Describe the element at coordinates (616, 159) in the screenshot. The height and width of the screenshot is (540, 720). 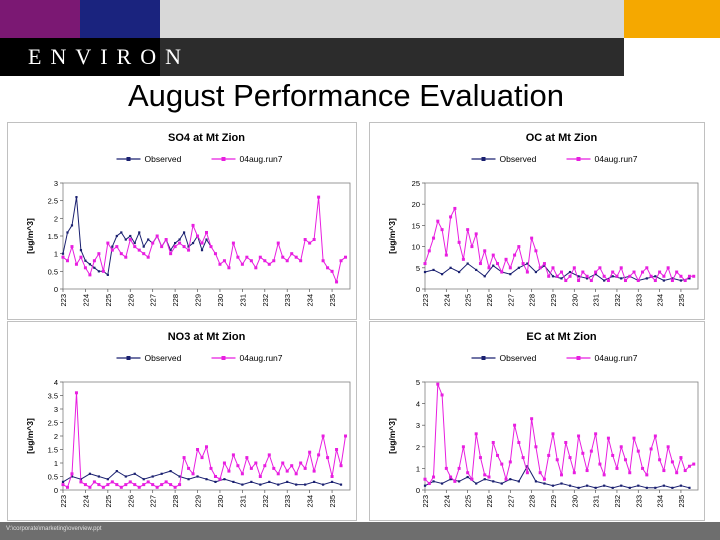
I see `oc-legend-label-1: 04aug.run7` at that location.